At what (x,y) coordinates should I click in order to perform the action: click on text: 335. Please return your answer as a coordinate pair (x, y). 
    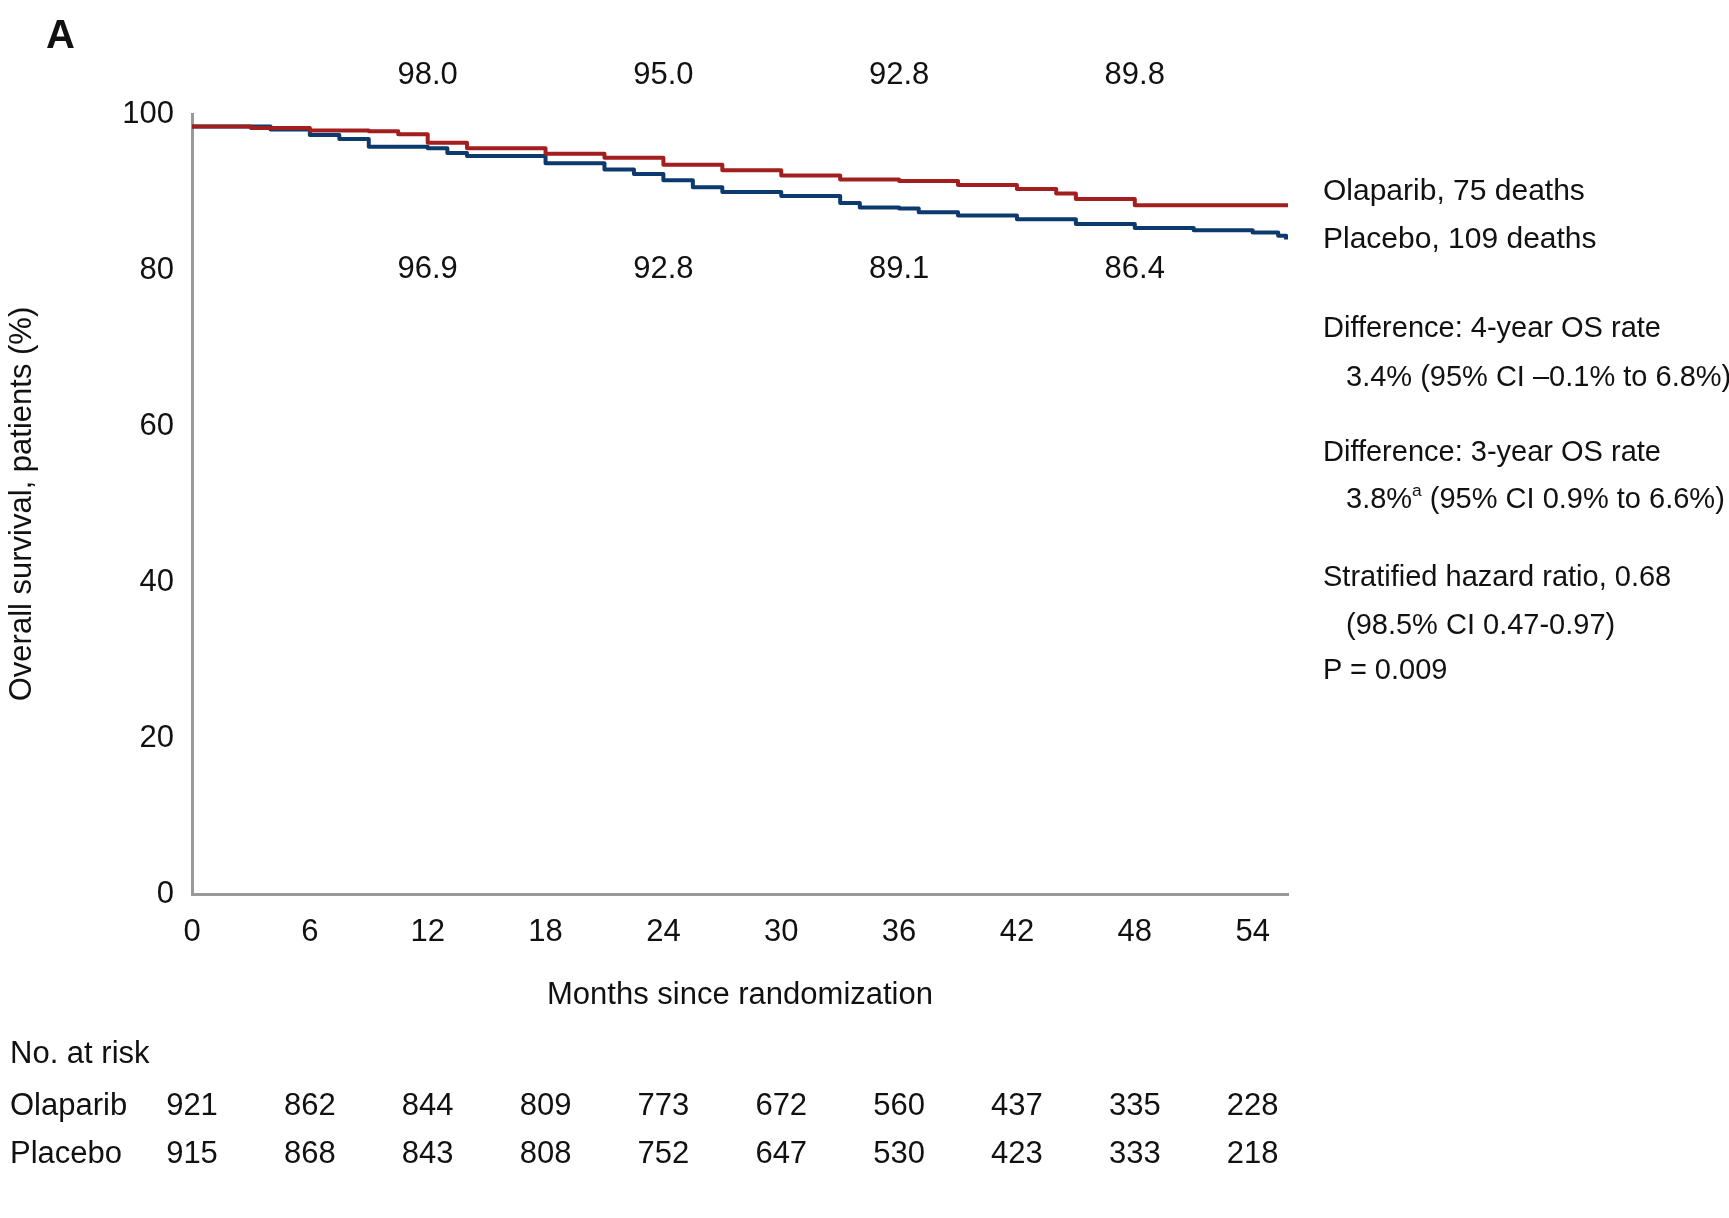
    Looking at the image, I should click on (1134, 1104).